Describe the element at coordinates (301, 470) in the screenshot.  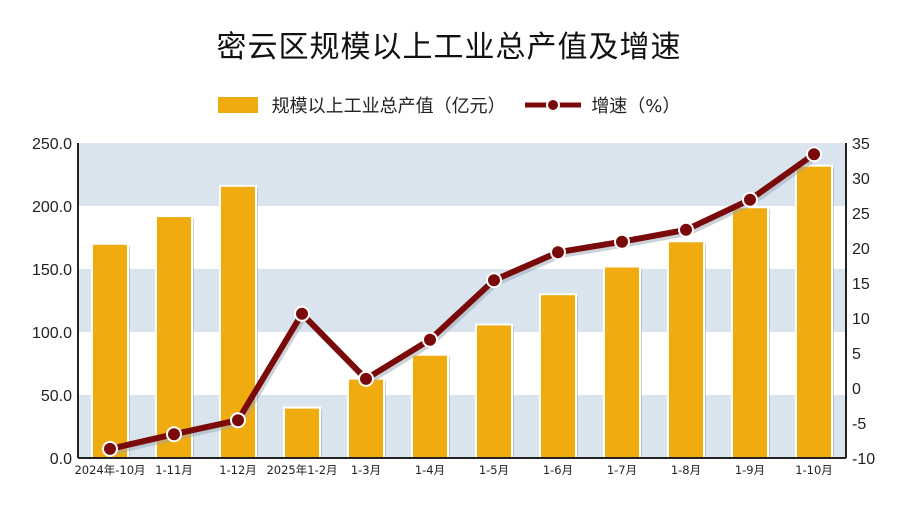
I see `x-tick-label: 2025年1-2月` at that location.